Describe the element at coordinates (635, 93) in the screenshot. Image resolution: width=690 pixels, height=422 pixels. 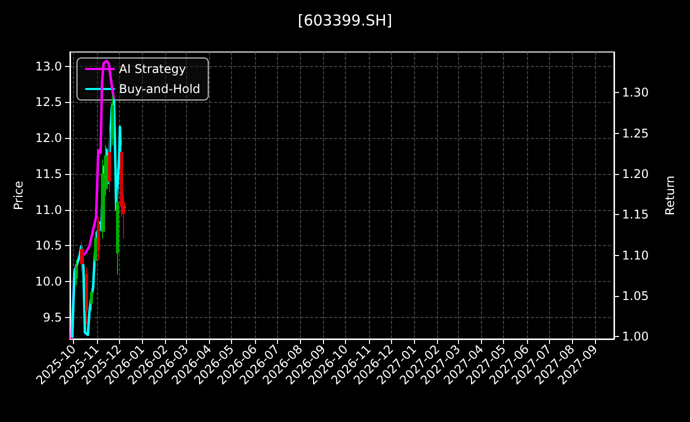
I see `y2-tick-label: 1.30` at that location.